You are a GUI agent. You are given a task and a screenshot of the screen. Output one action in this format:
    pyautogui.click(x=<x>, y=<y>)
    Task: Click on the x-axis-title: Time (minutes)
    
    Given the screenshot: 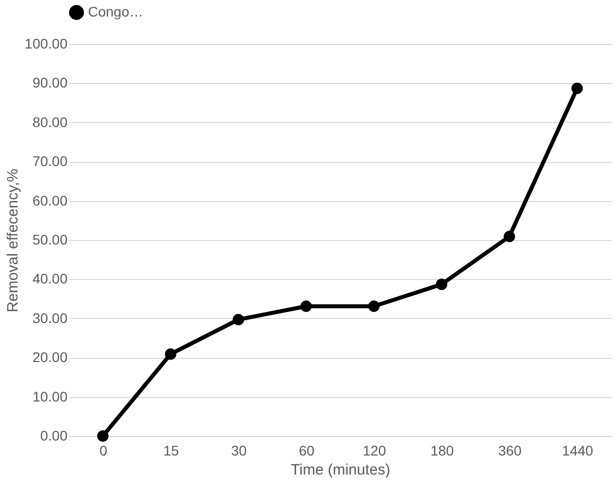 What is the action you would take?
    pyautogui.click(x=340, y=470)
    